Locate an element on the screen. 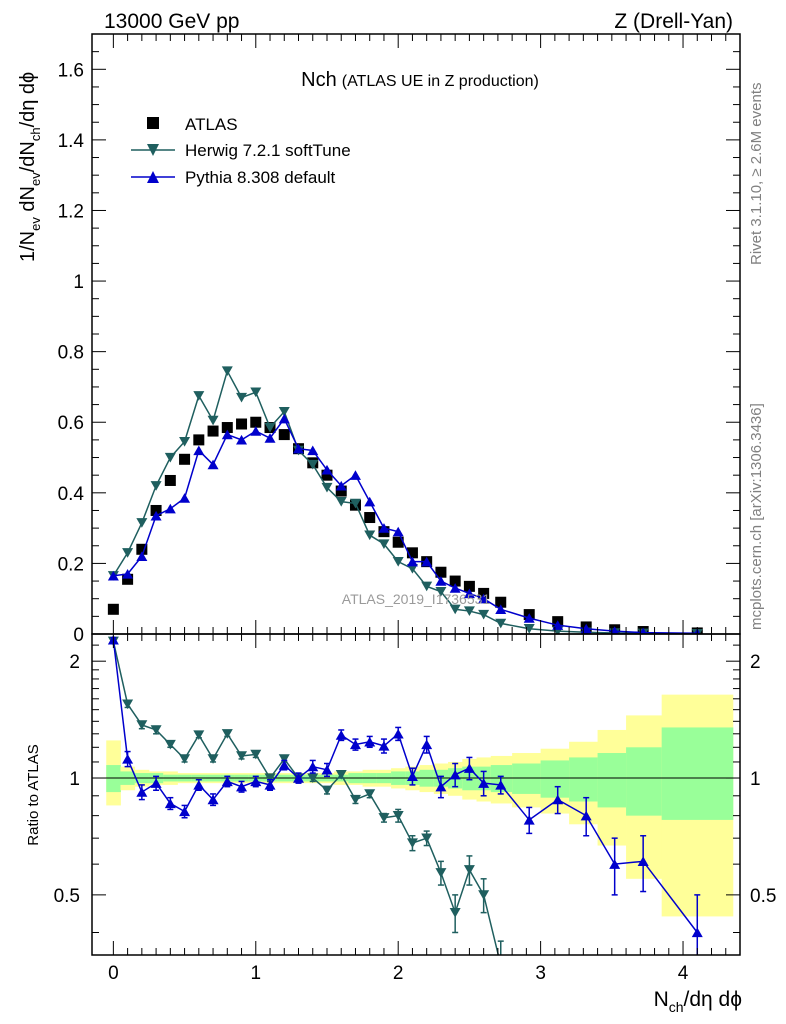 This screenshot has height=1024, width=786. mcplots-label: mcplots.cern.ch [arXiv:1306.3436] is located at coordinates (756, 516).